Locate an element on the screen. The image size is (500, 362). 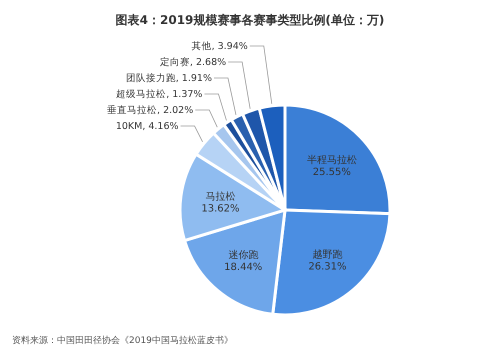
slice-label: 10KM, 4.16% is located at coordinates (147, 126).